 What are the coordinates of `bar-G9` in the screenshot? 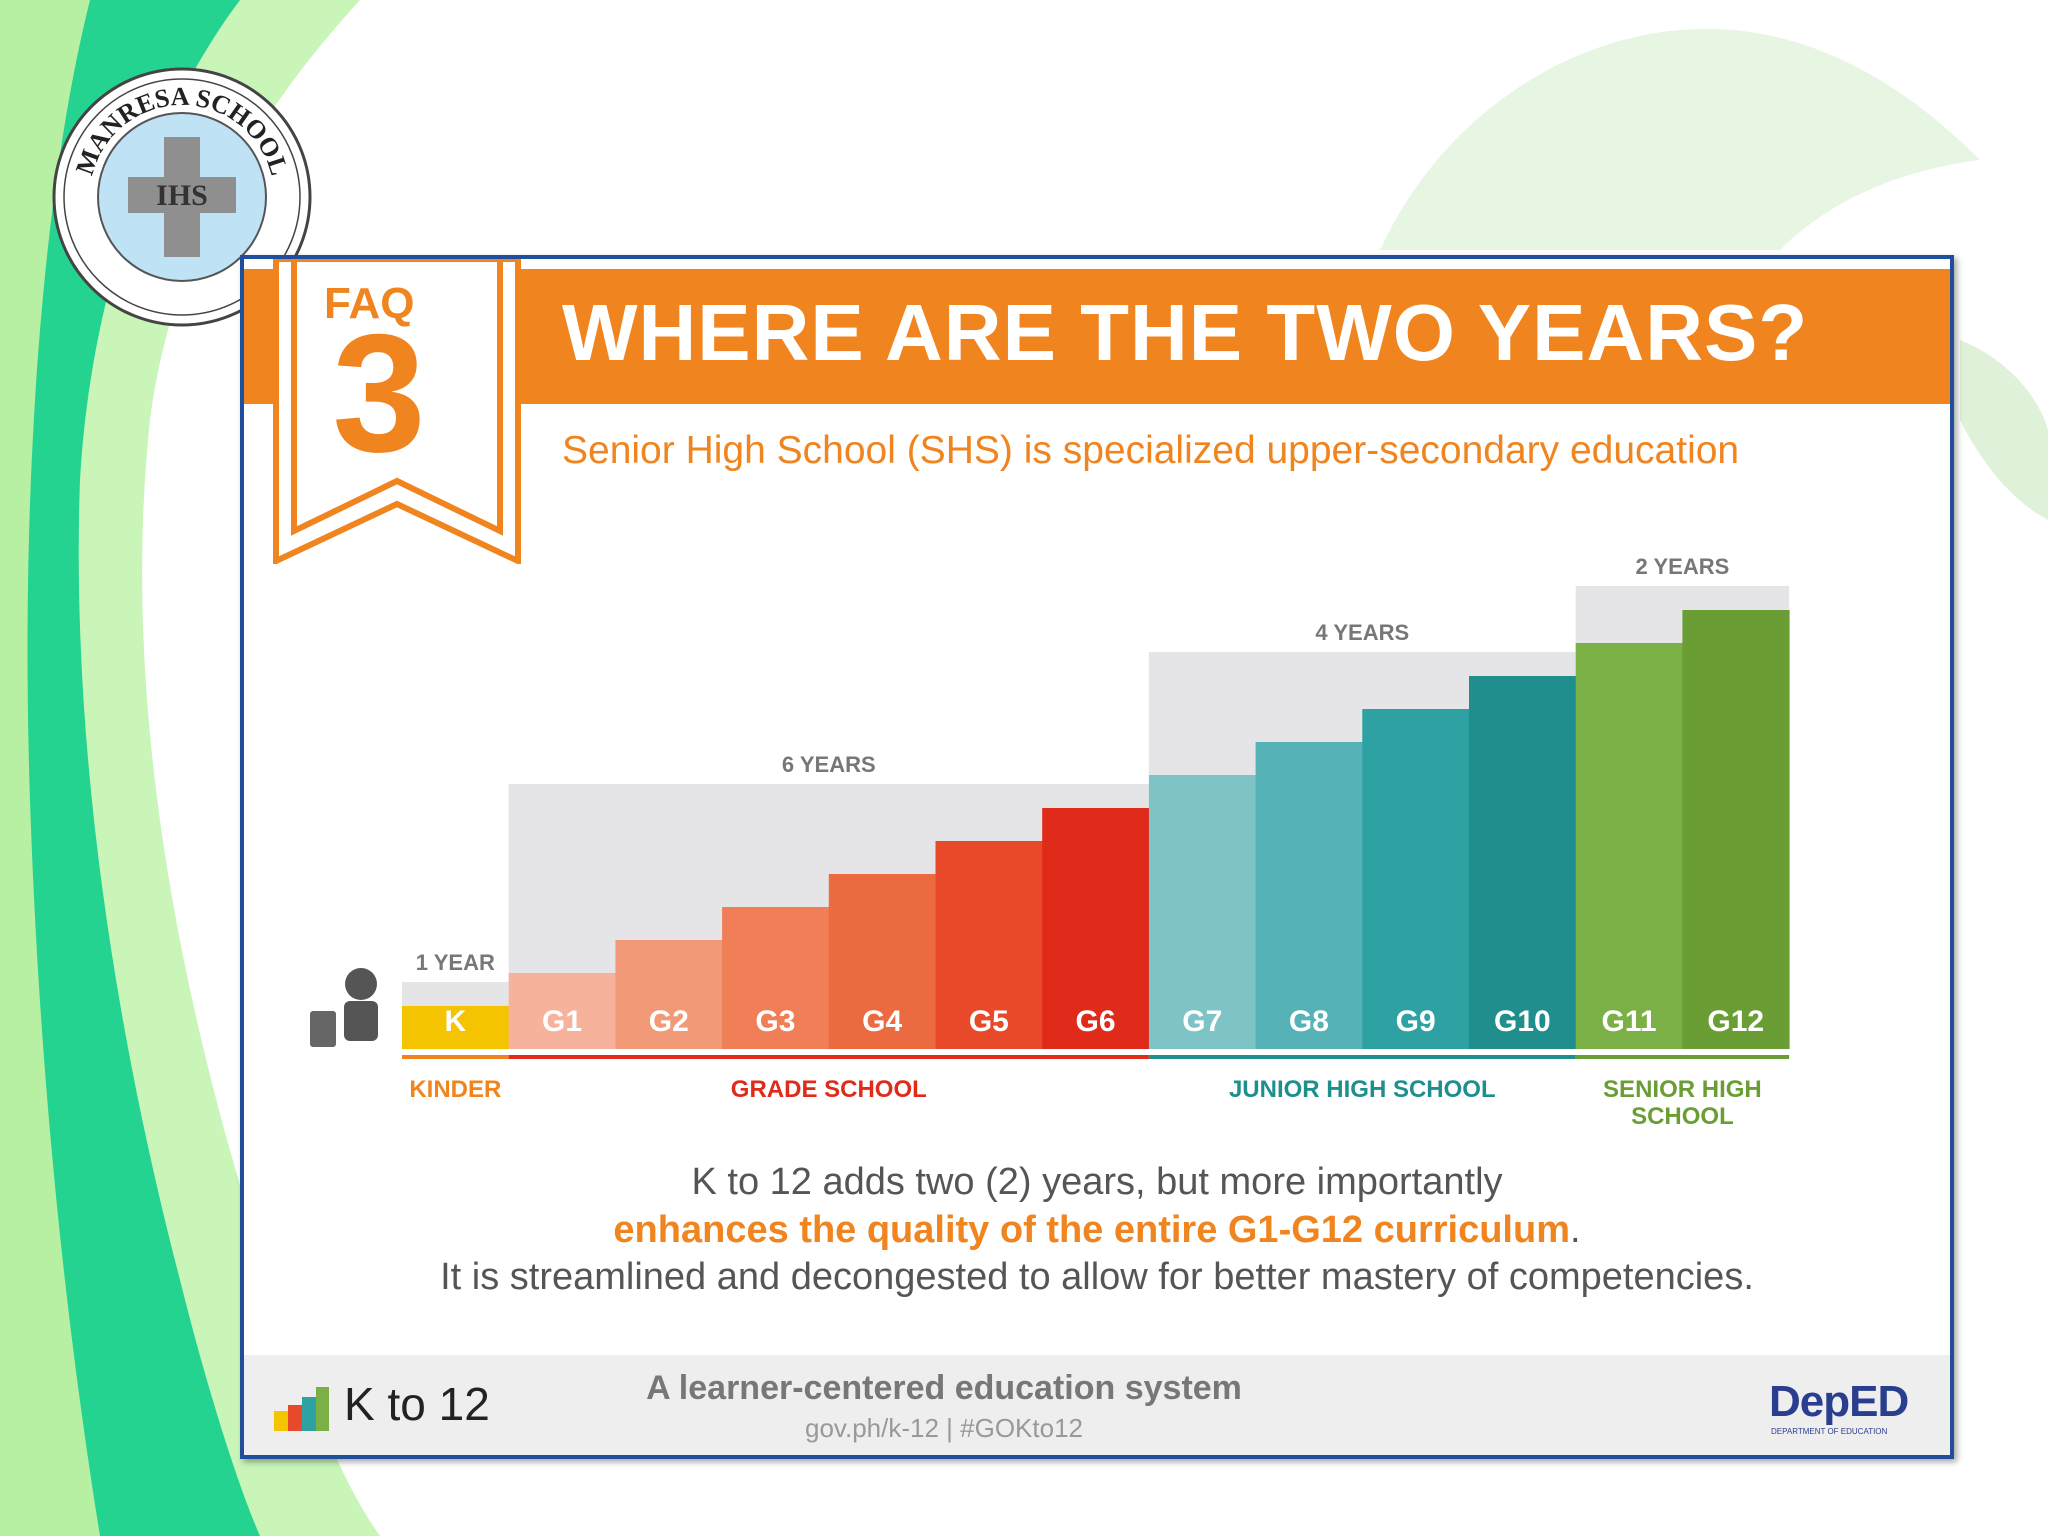 It's located at (1416, 879).